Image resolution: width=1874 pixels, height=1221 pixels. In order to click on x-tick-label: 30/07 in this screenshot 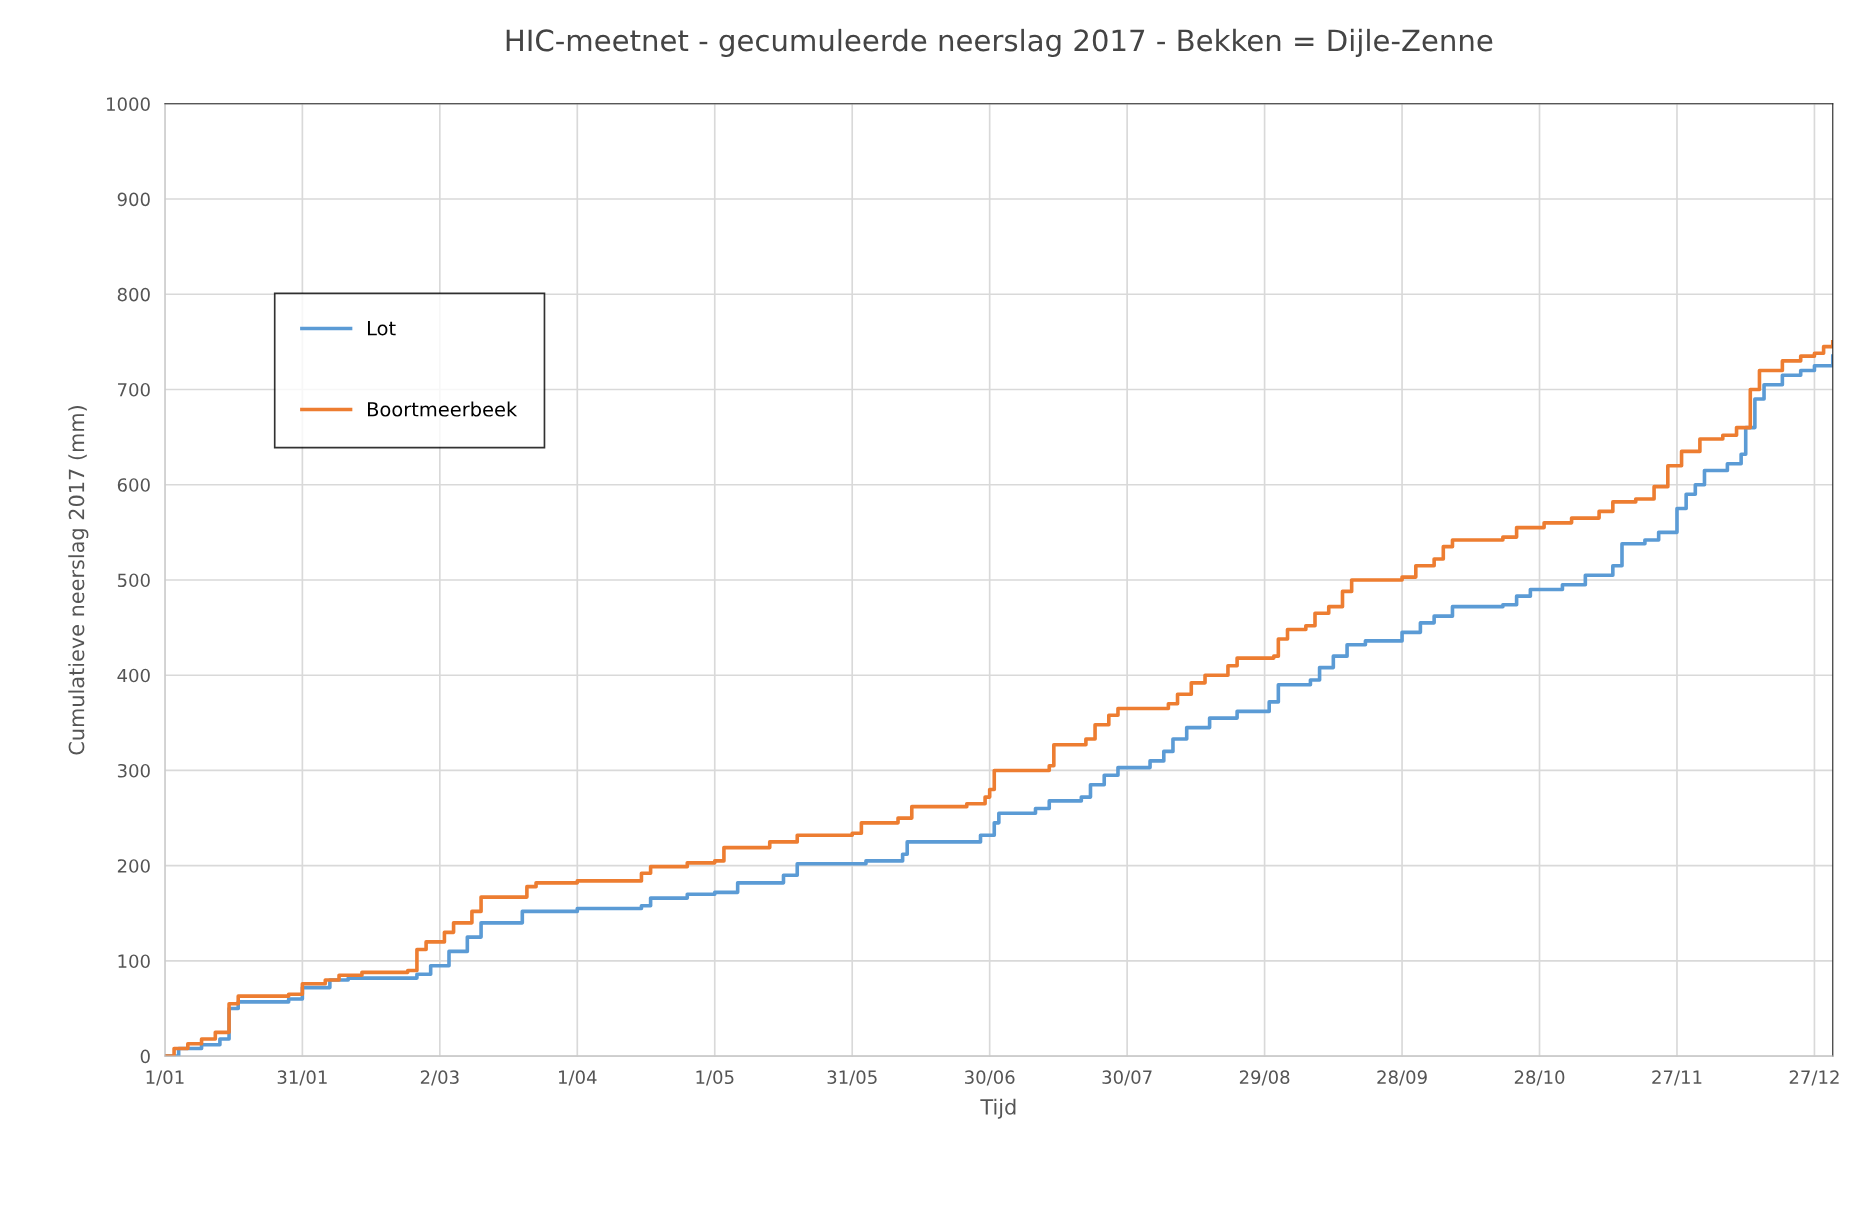, I will do `click(1127, 1078)`.